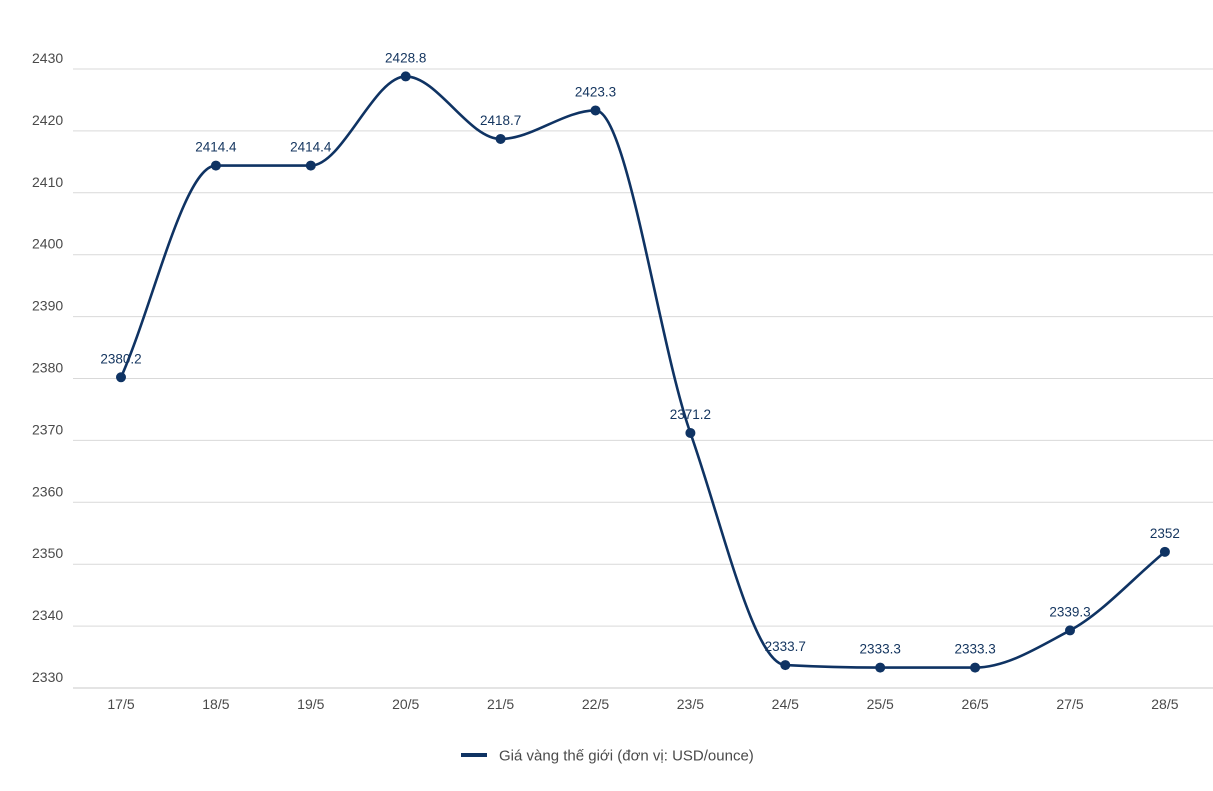 The height and width of the screenshot is (791, 1213). I want to click on y-tick-label: 2340, so click(47, 615).